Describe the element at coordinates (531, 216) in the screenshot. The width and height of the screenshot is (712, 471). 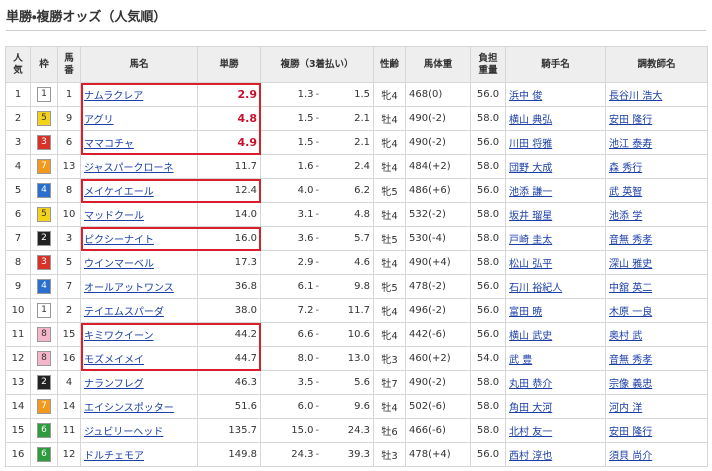
I see `jockey-name: 坂井 瑠星` at that location.